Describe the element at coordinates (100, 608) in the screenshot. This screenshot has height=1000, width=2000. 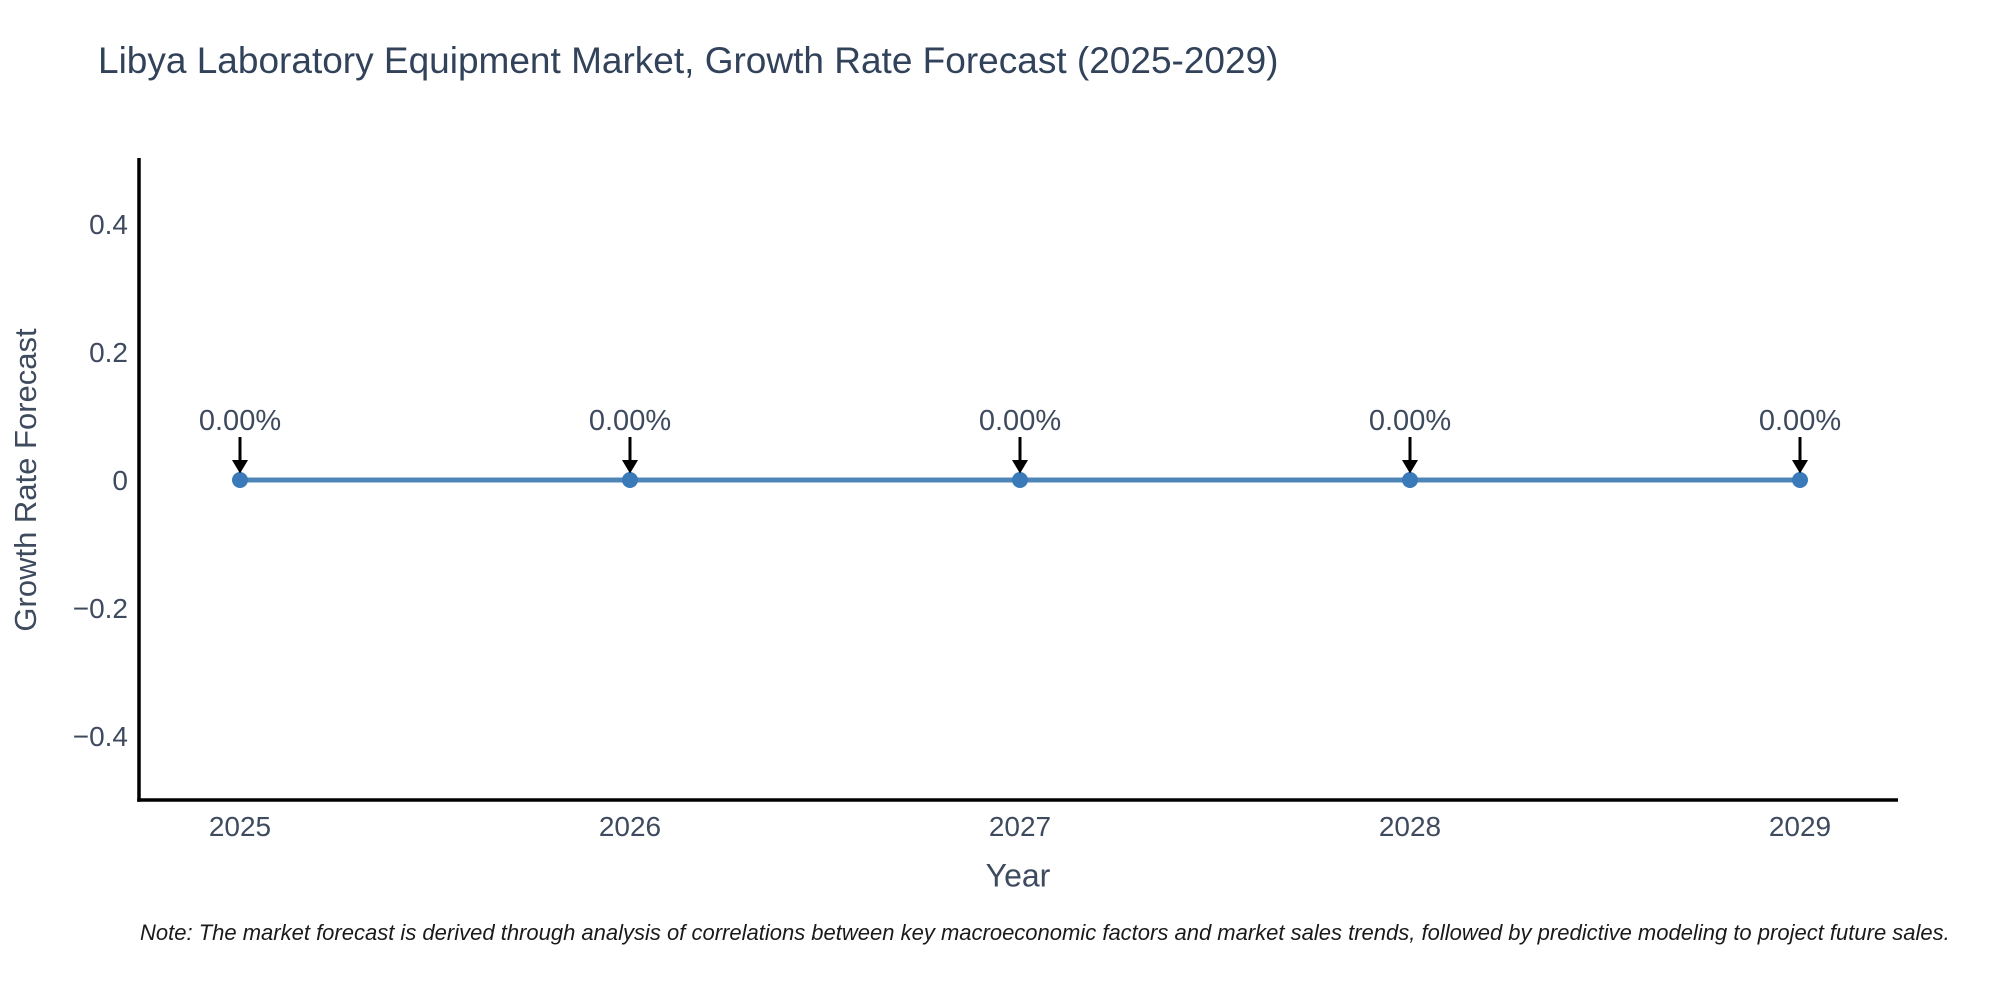
I see `y-tick-label: −0.2` at that location.